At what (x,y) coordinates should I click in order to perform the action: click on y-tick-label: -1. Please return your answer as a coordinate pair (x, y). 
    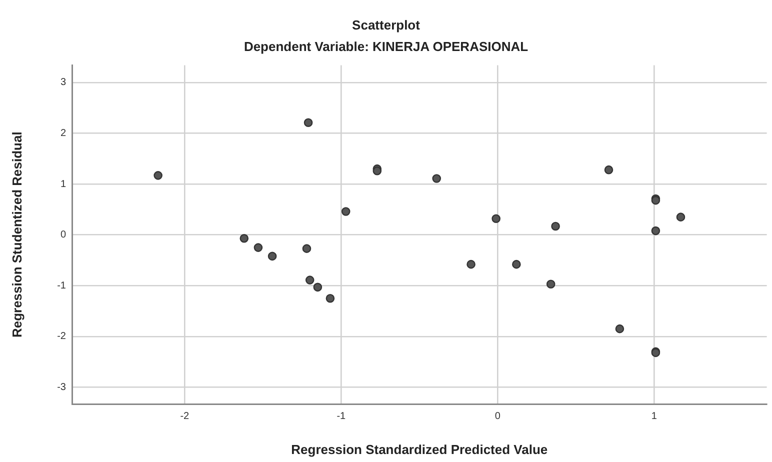
    Looking at the image, I should click on (61, 286).